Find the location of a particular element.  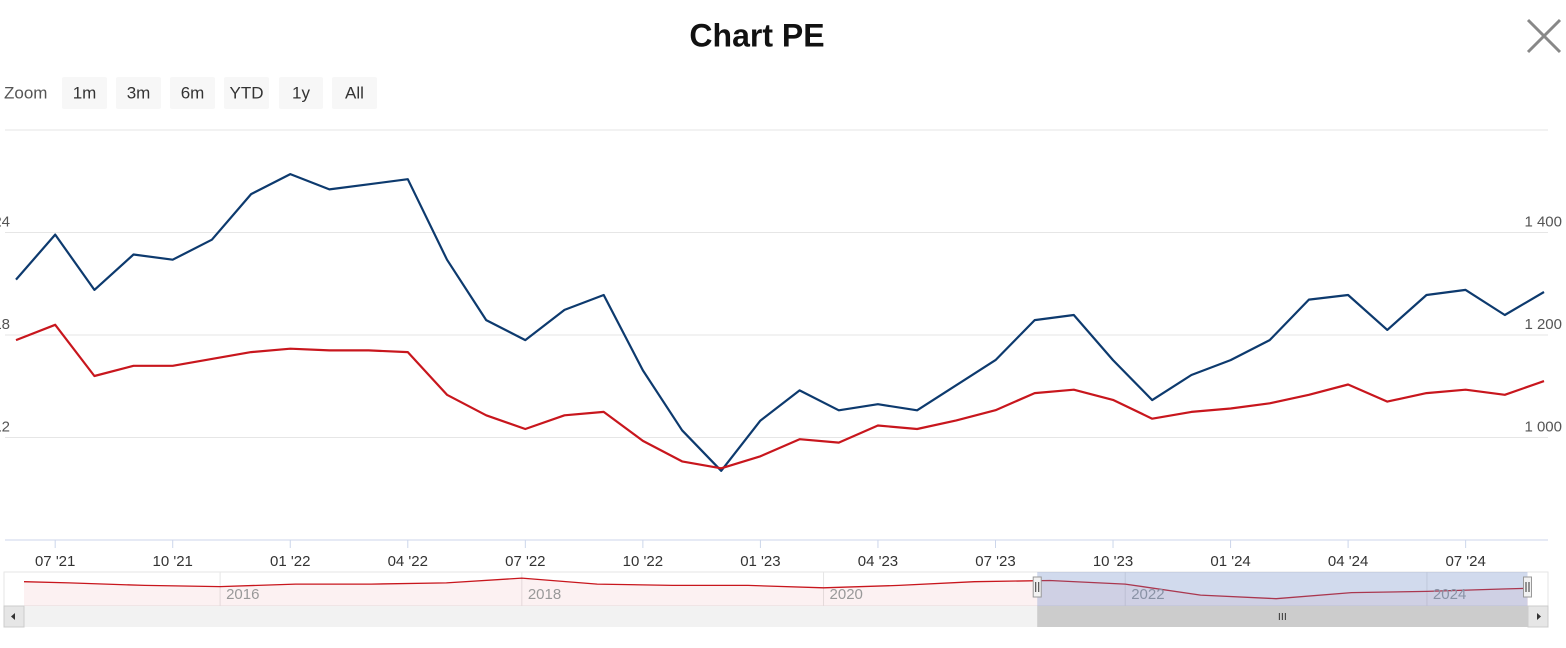

zoom-button-label: All is located at coordinates (354, 92).